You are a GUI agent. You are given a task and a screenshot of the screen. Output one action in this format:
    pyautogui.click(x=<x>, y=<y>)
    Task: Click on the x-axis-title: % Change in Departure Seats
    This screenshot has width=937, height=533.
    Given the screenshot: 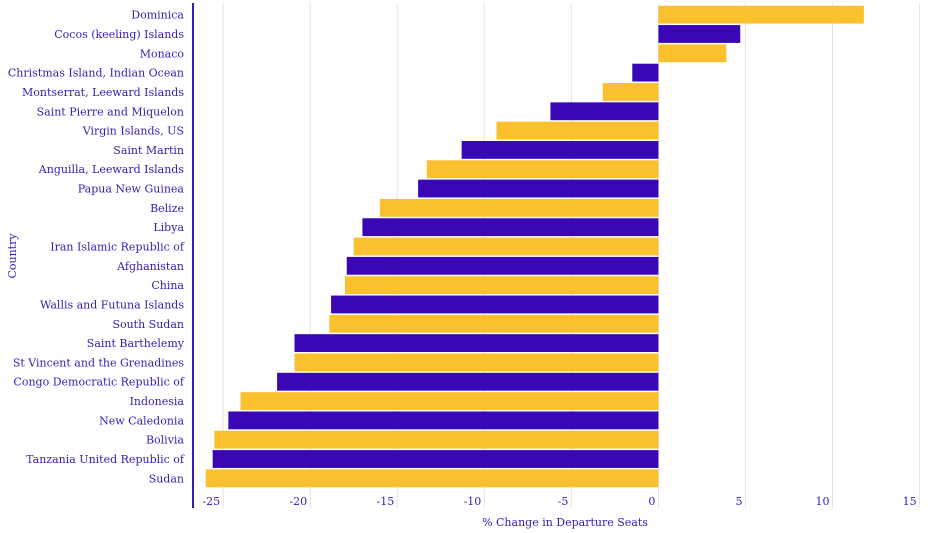 What is the action you would take?
    pyautogui.click(x=565, y=522)
    